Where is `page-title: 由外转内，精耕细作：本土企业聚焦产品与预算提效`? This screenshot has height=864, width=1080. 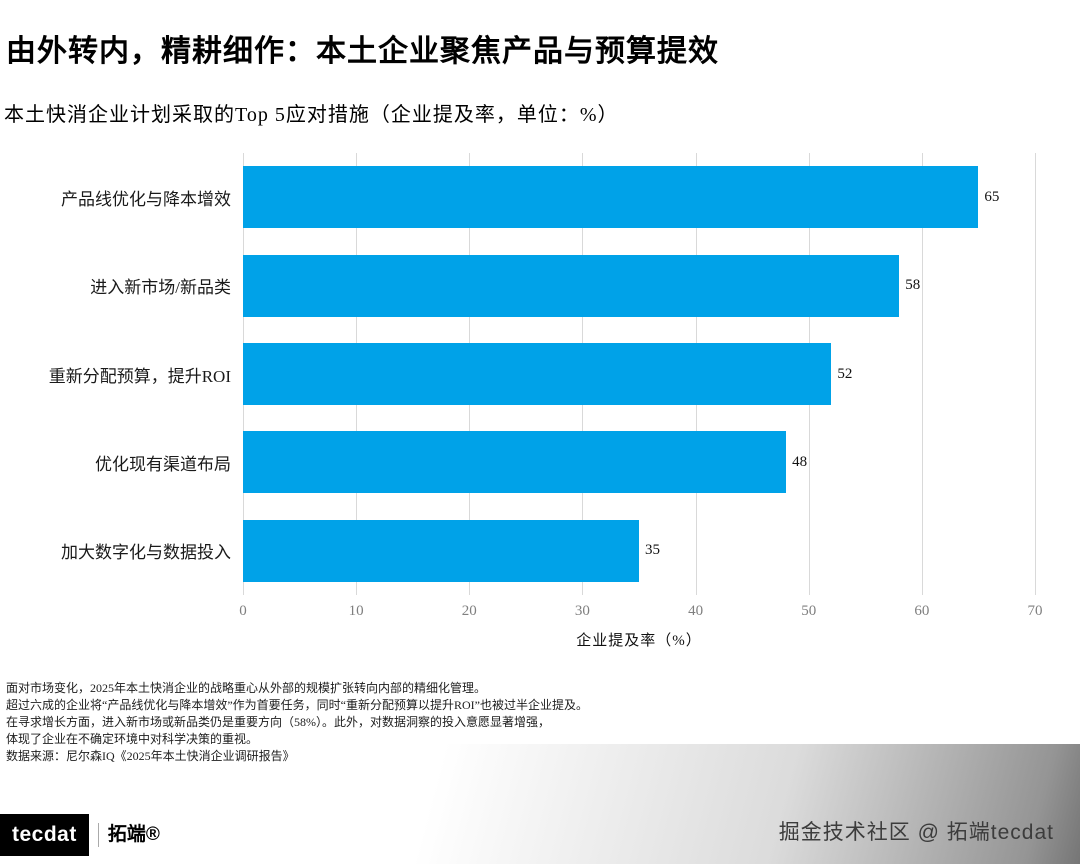
page-title: 由外转内，精耕细作：本土企业聚焦产品与预算提效 is located at coordinates (362, 51).